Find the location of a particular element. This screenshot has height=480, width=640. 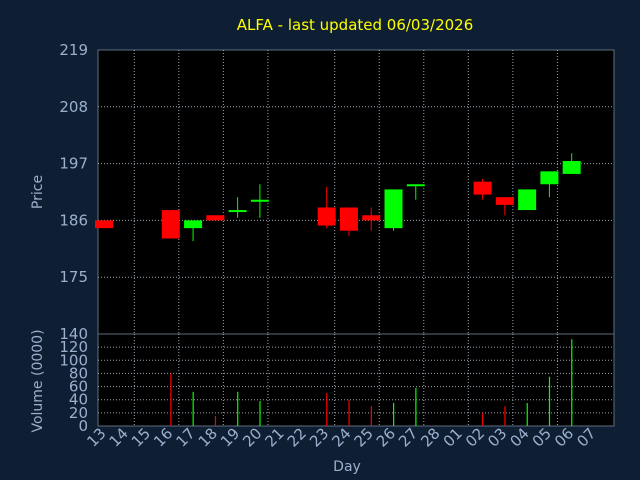

volume-tick-label: 80 is located at coordinates (78, 373).